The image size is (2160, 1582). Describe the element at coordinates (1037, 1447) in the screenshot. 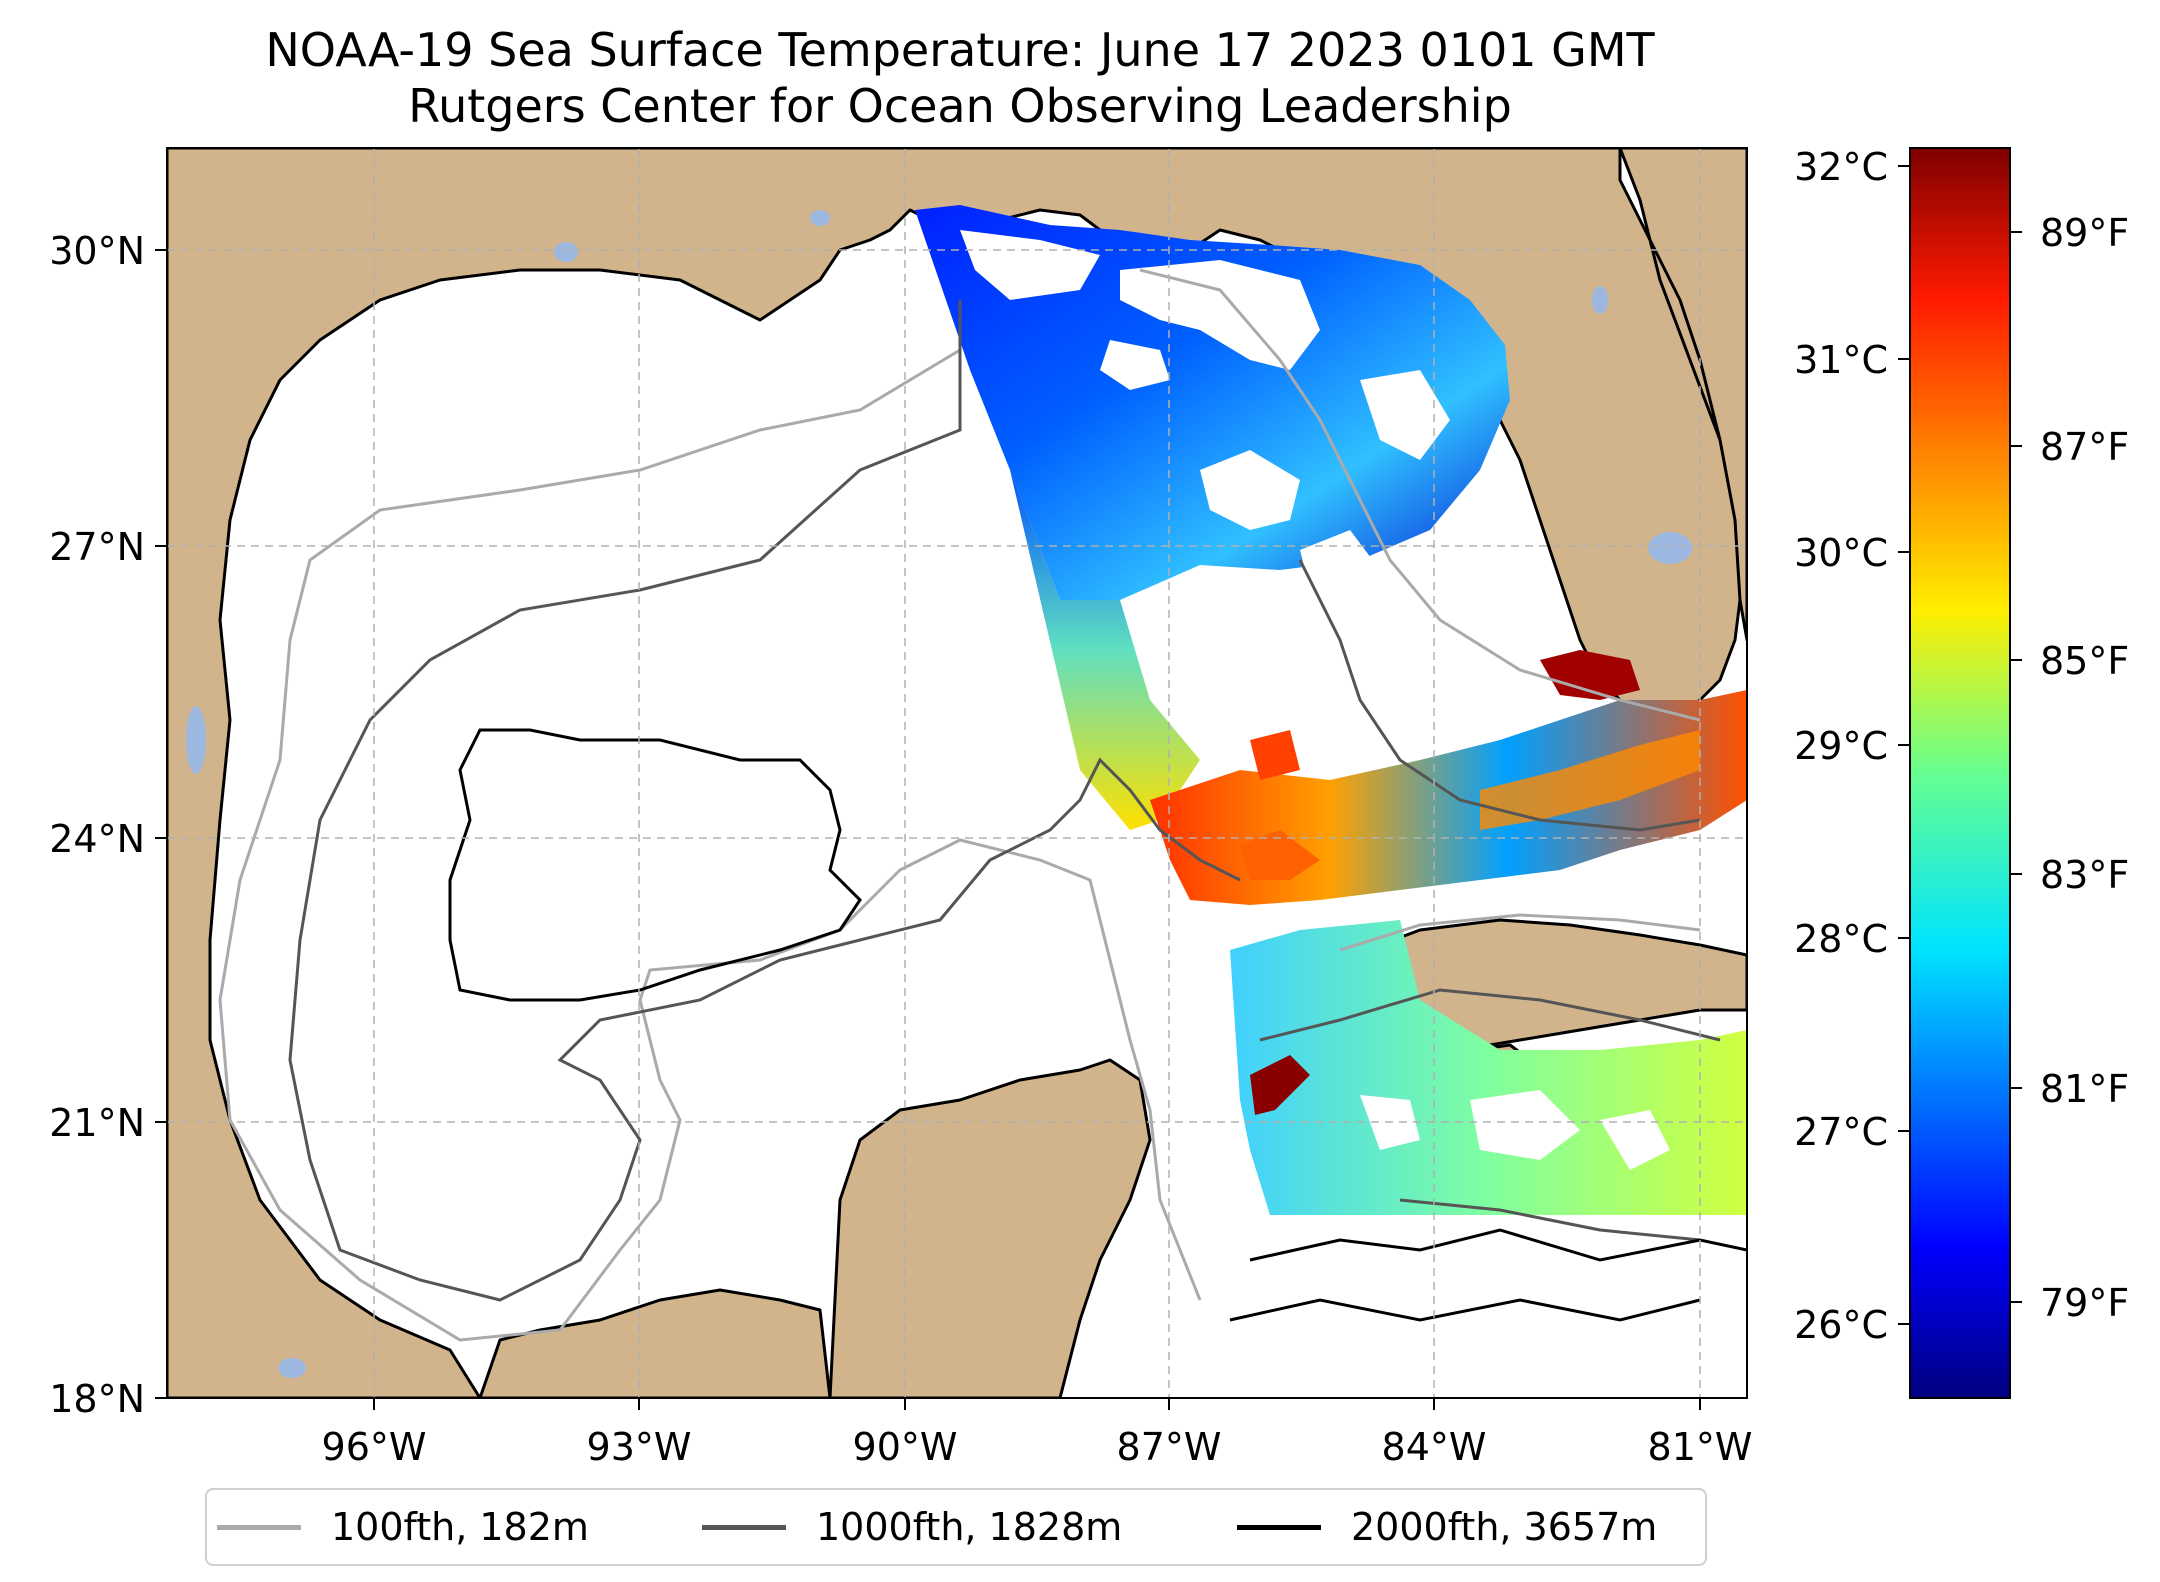

I see `longitude-labels: 96°W 93°W 90°W 87°W 84°W 81°W` at that location.